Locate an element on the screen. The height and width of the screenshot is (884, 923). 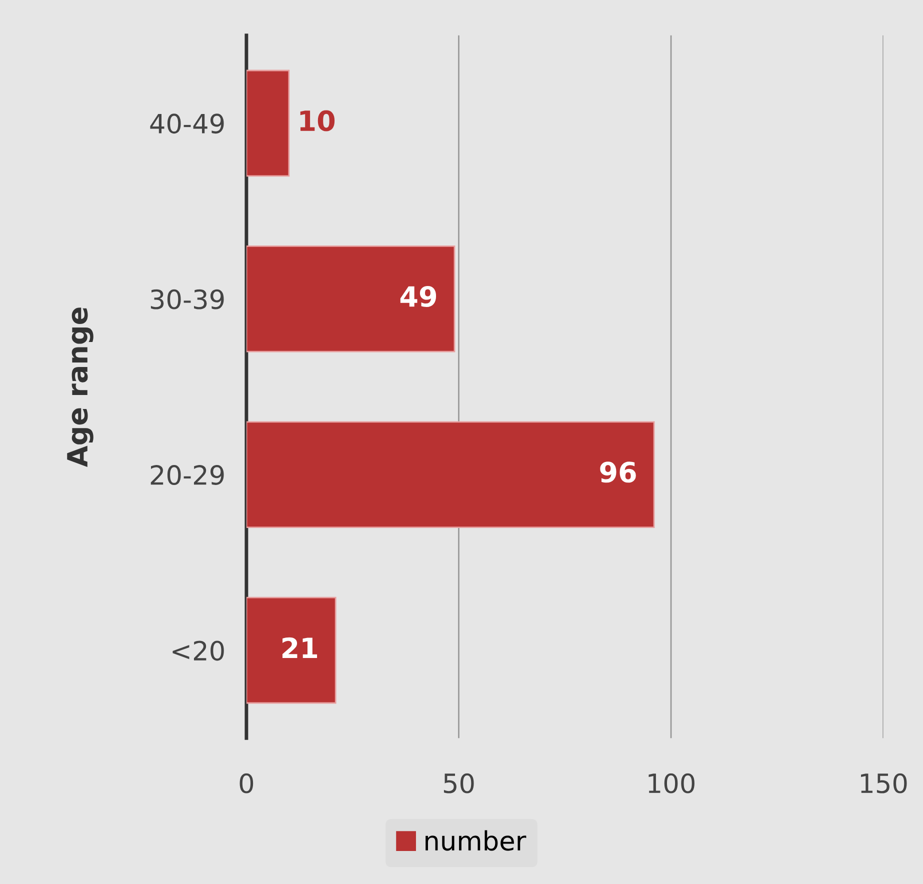
x-tick-label: 0 is located at coordinates (247, 783).